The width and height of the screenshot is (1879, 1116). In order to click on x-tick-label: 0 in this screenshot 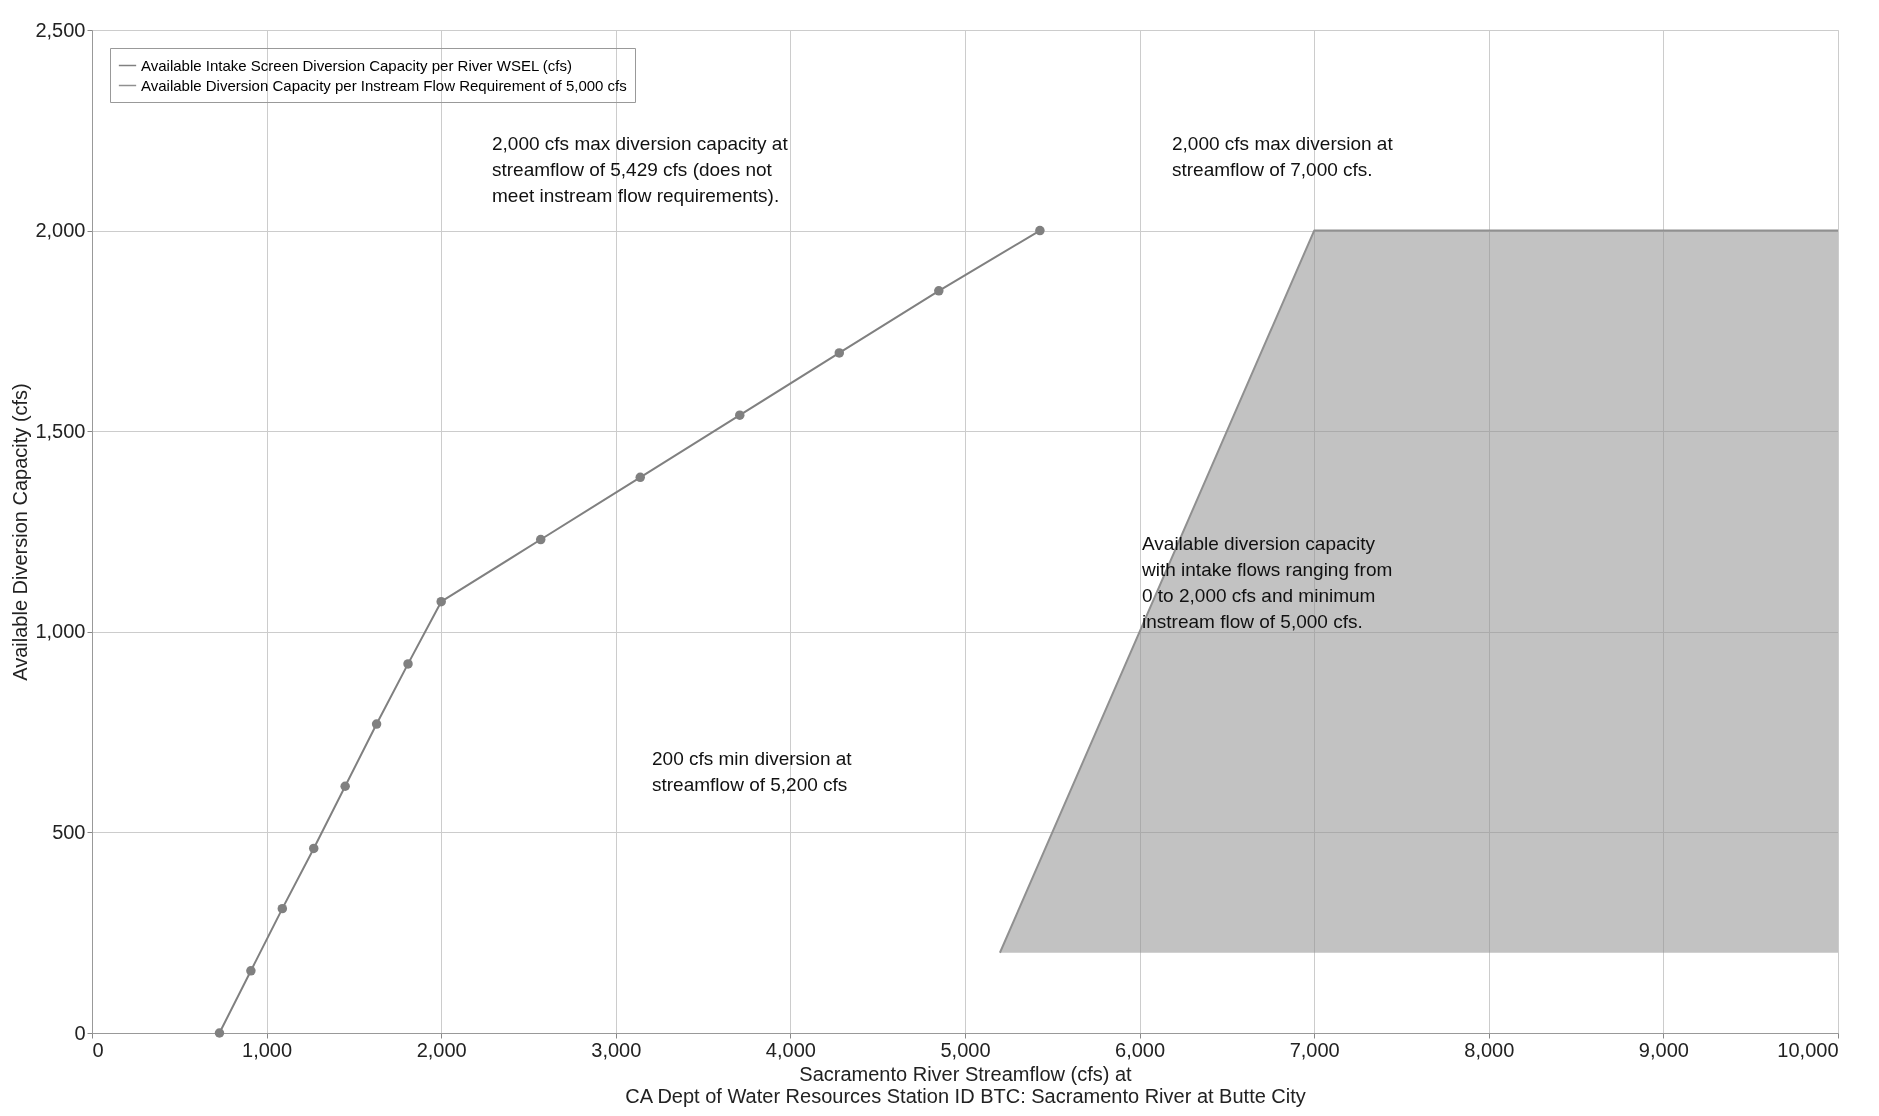, I will do `click(98, 1049)`.